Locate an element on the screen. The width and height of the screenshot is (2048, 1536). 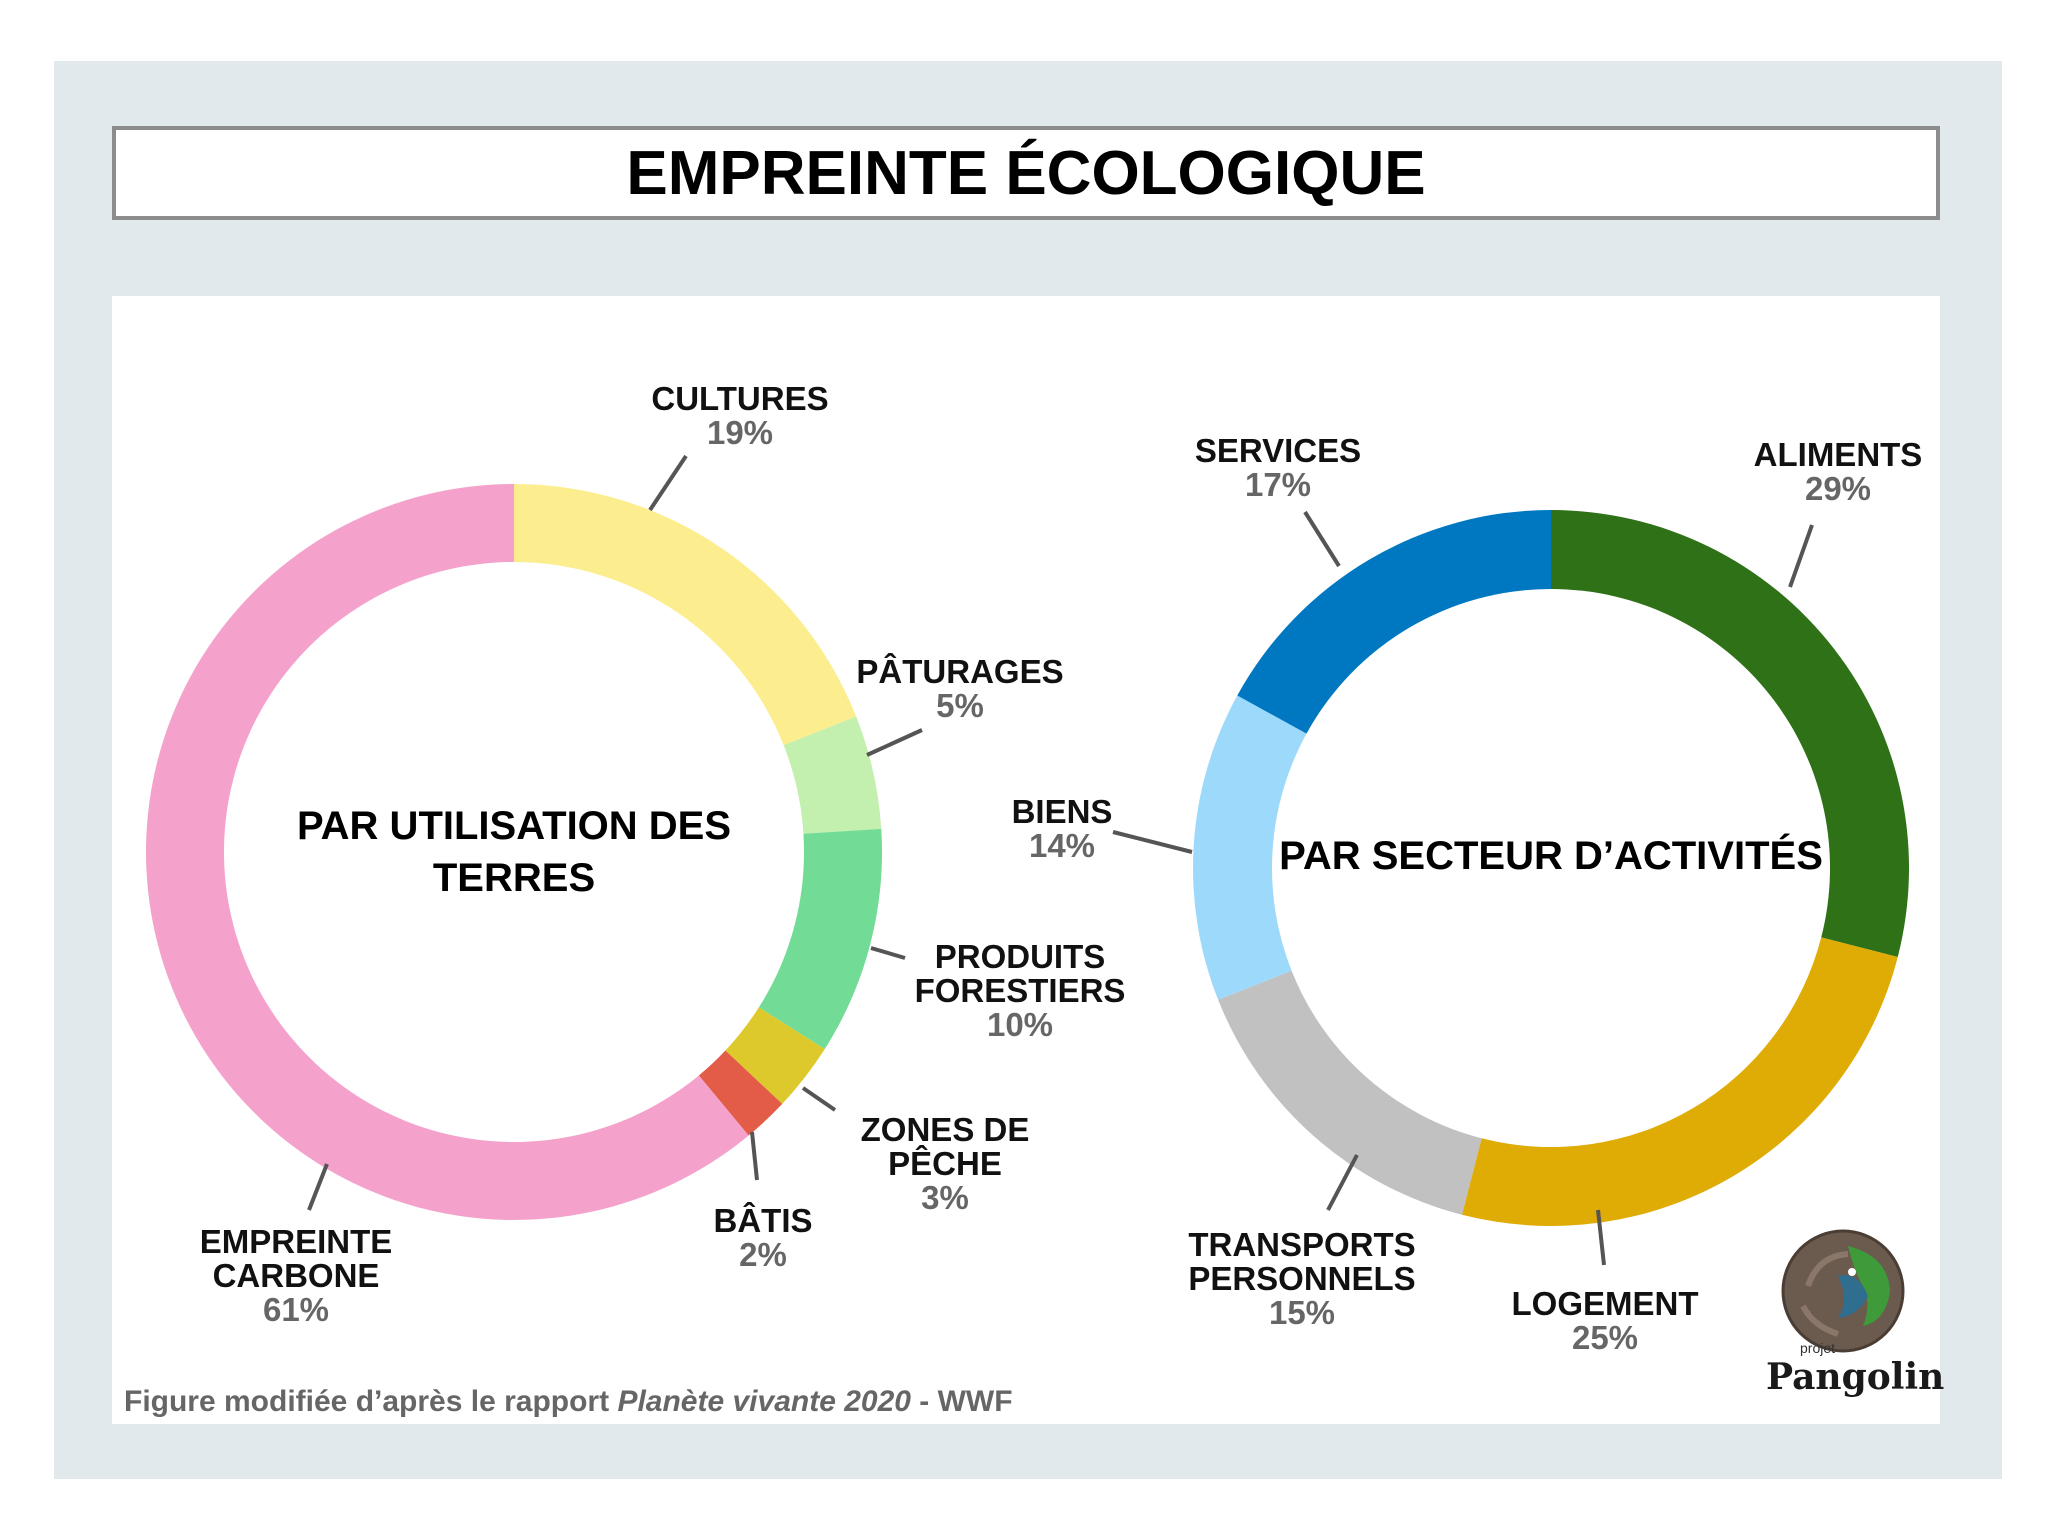
category-name: LOGEMENT is located at coordinates (1605, 1303).